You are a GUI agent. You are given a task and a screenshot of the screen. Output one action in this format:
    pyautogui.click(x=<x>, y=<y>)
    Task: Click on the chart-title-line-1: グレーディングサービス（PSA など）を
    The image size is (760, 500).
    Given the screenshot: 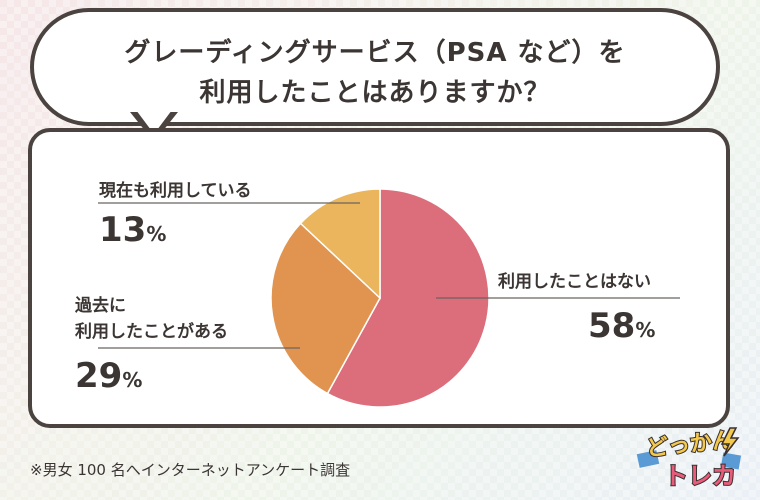 What is the action you would take?
    pyautogui.click(x=375, y=53)
    